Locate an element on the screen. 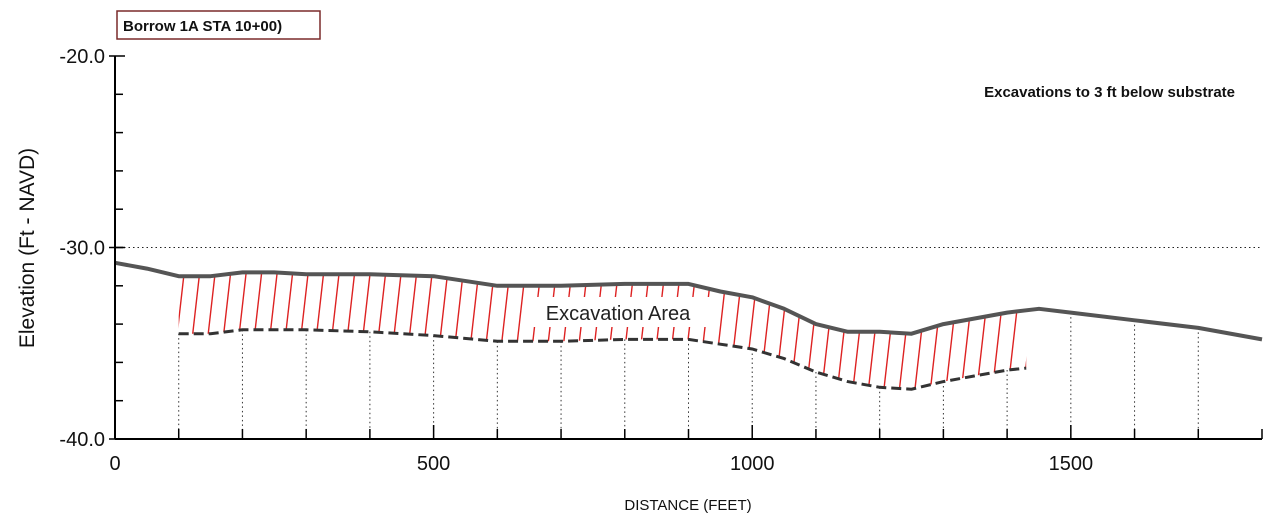  chart-title: Borrow 1A STA 10+00) is located at coordinates (202, 26).